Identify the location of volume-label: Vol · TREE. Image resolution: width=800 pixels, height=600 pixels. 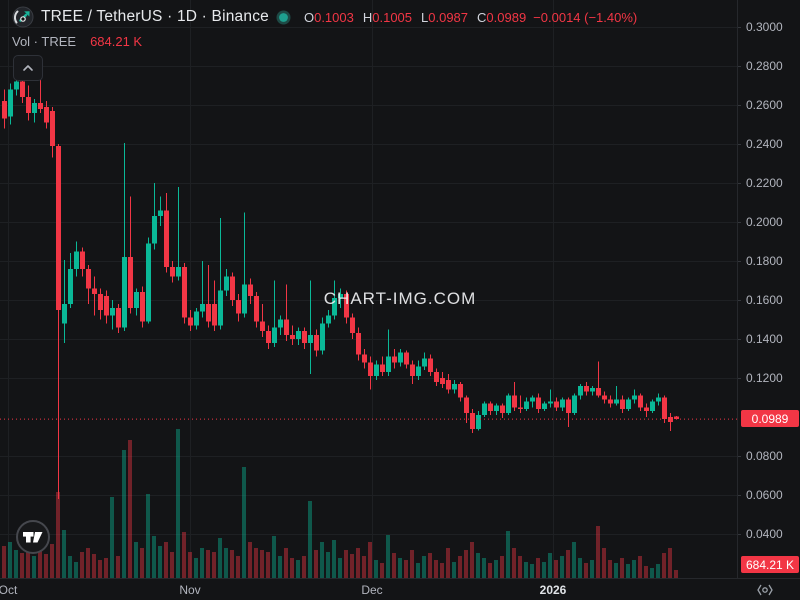
(44, 41).